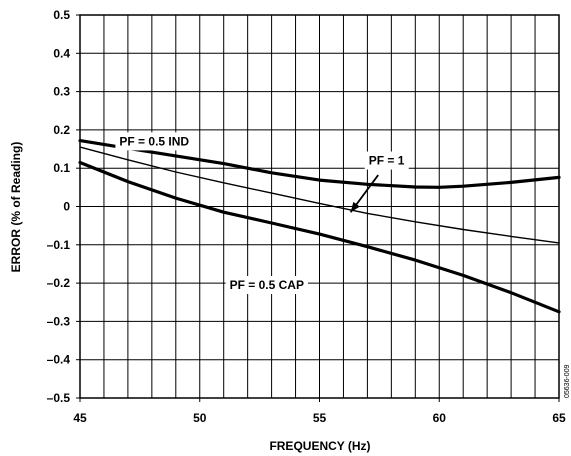 The width and height of the screenshot is (571, 456). What do you see at coordinates (61, 130) in the screenshot?
I see `y-tick-label: 0.2` at bounding box center [61, 130].